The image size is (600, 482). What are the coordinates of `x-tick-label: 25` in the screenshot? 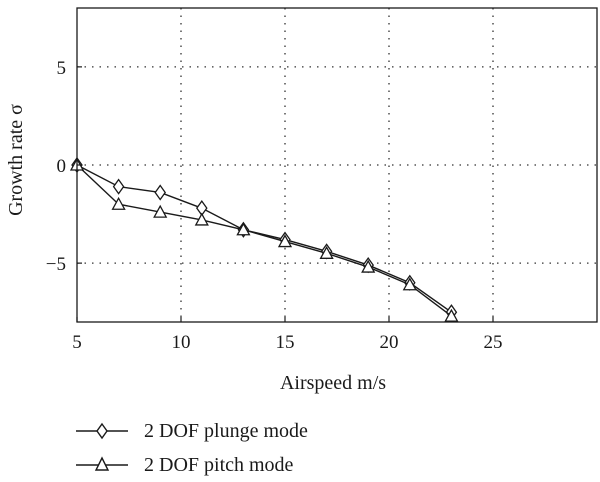 It's located at (493, 342).